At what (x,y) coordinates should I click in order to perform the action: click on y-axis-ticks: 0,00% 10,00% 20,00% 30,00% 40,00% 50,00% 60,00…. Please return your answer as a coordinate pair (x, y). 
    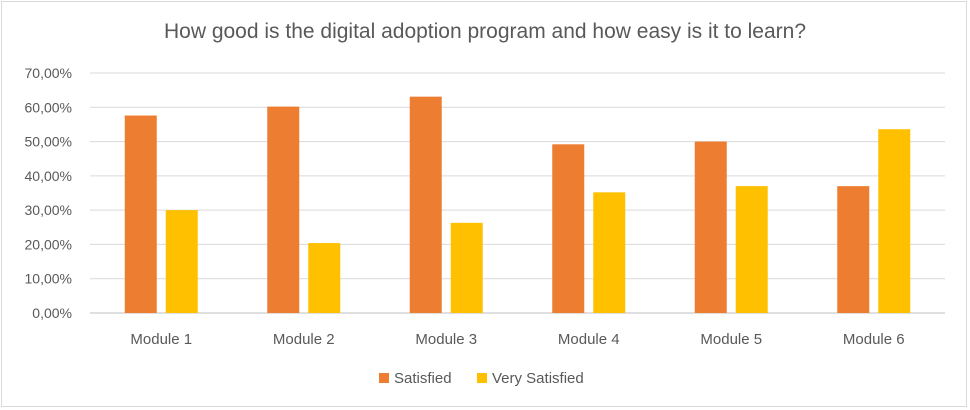
    Looking at the image, I should click on (48, 193).